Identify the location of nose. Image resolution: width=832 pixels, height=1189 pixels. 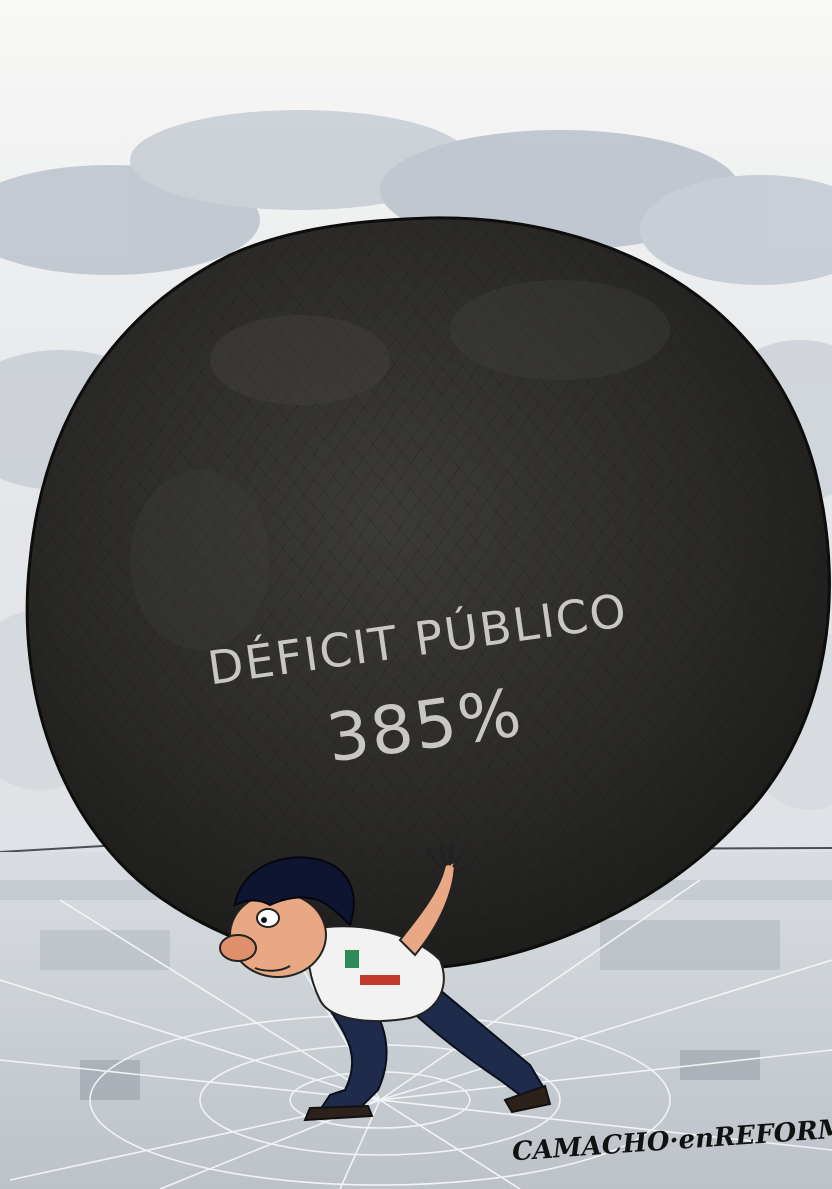
(238, 948).